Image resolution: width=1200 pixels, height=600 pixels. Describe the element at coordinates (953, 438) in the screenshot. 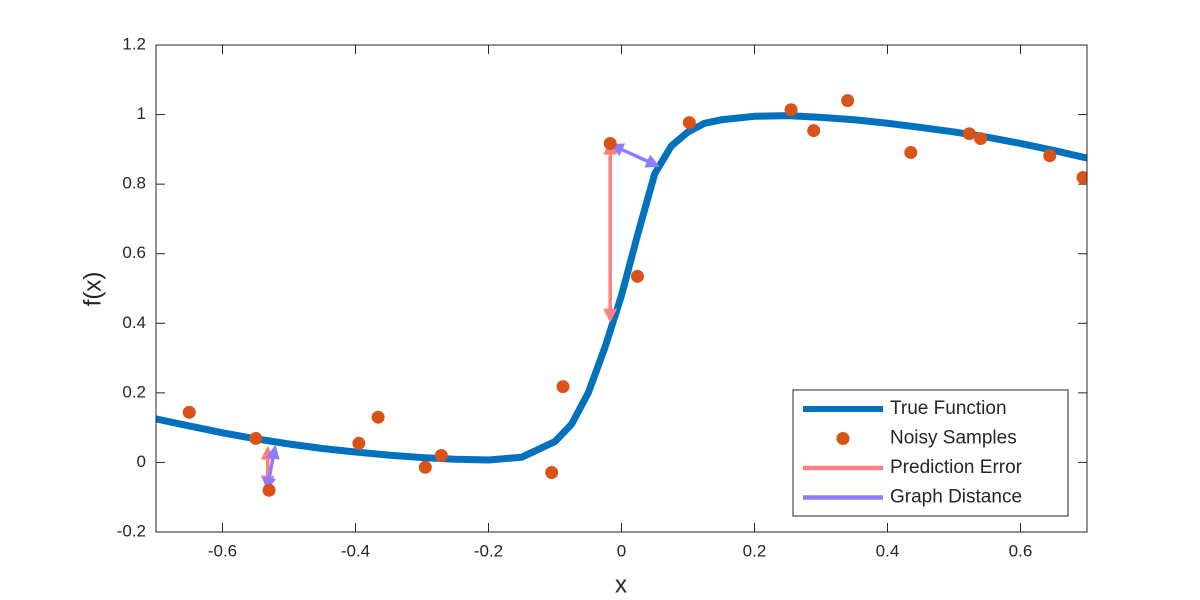

I see `legend-label: Noisy Samples` at that location.